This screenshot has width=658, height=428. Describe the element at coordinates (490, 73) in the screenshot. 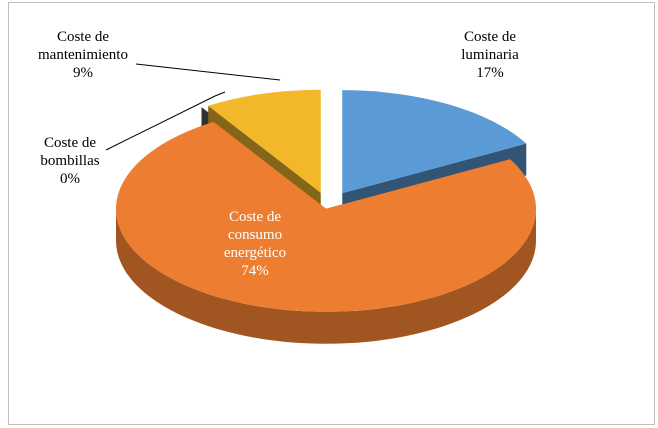

I see `value-label: 17%` at that location.